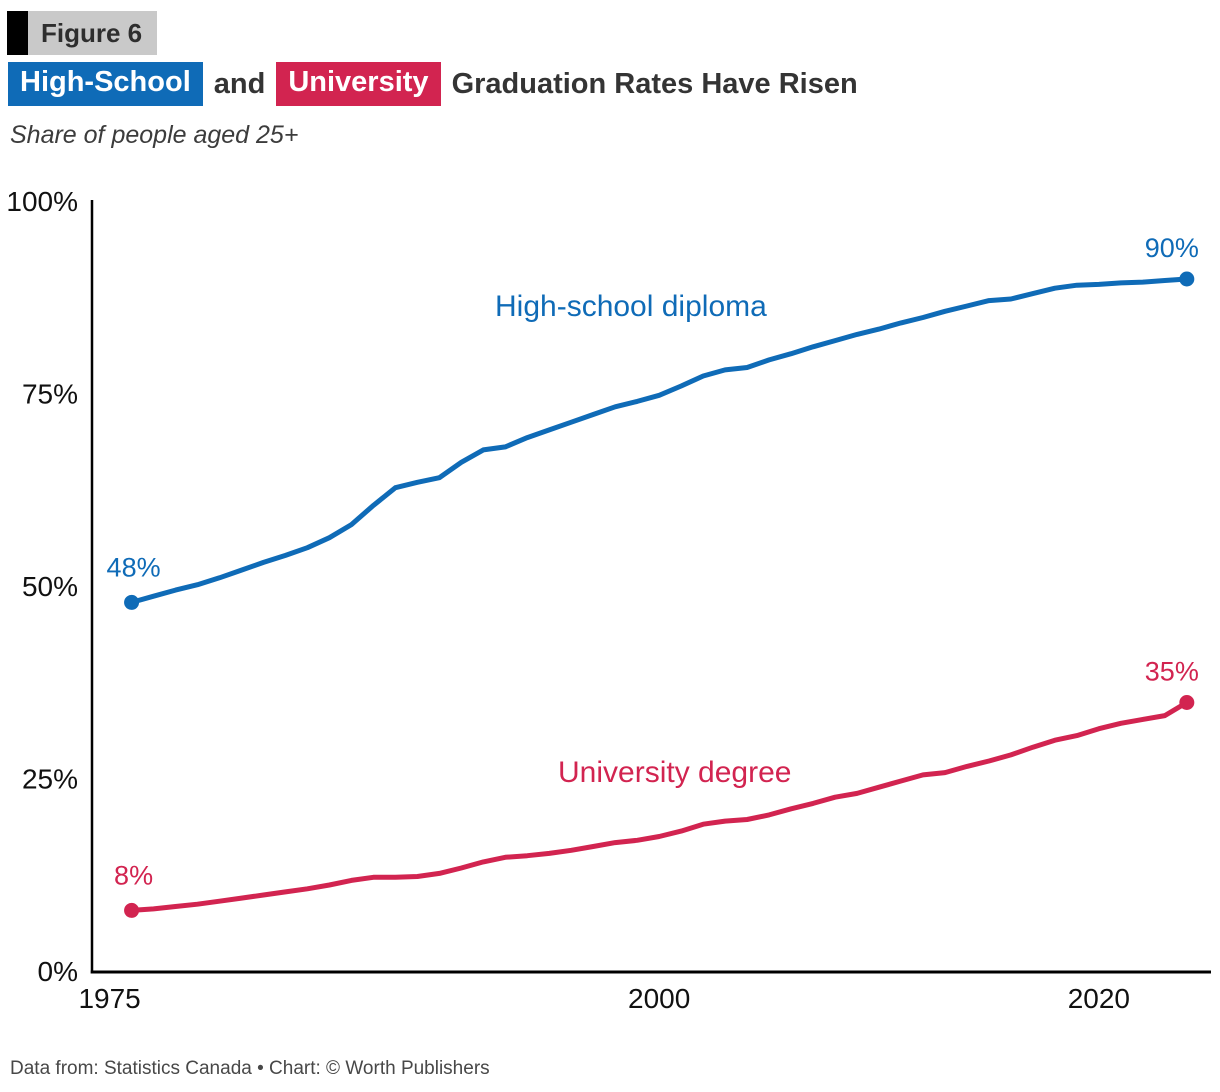 This screenshot has width=1220, height=1092. What do you see at coordinates (50, 394) in the screenshot?
I see `y-tick-label: 75%` at bounding box center [50, 394].